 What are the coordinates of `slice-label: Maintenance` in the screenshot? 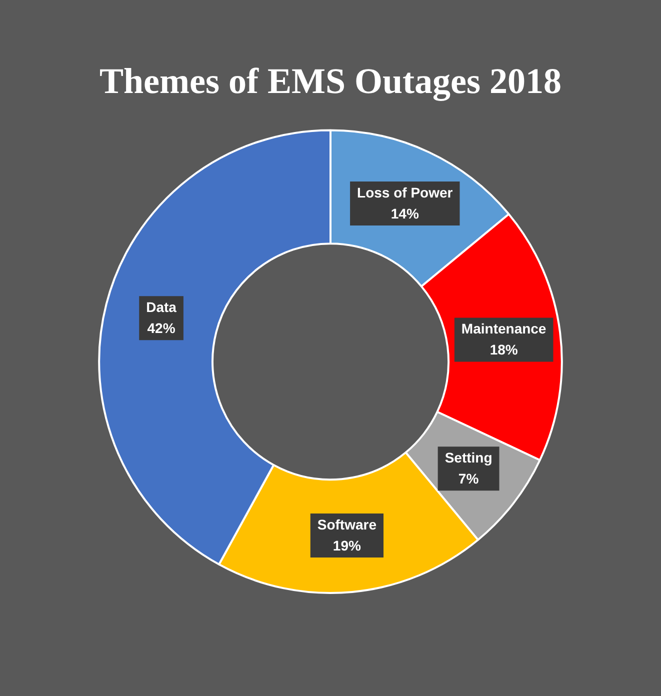 It's located at (503, 328).